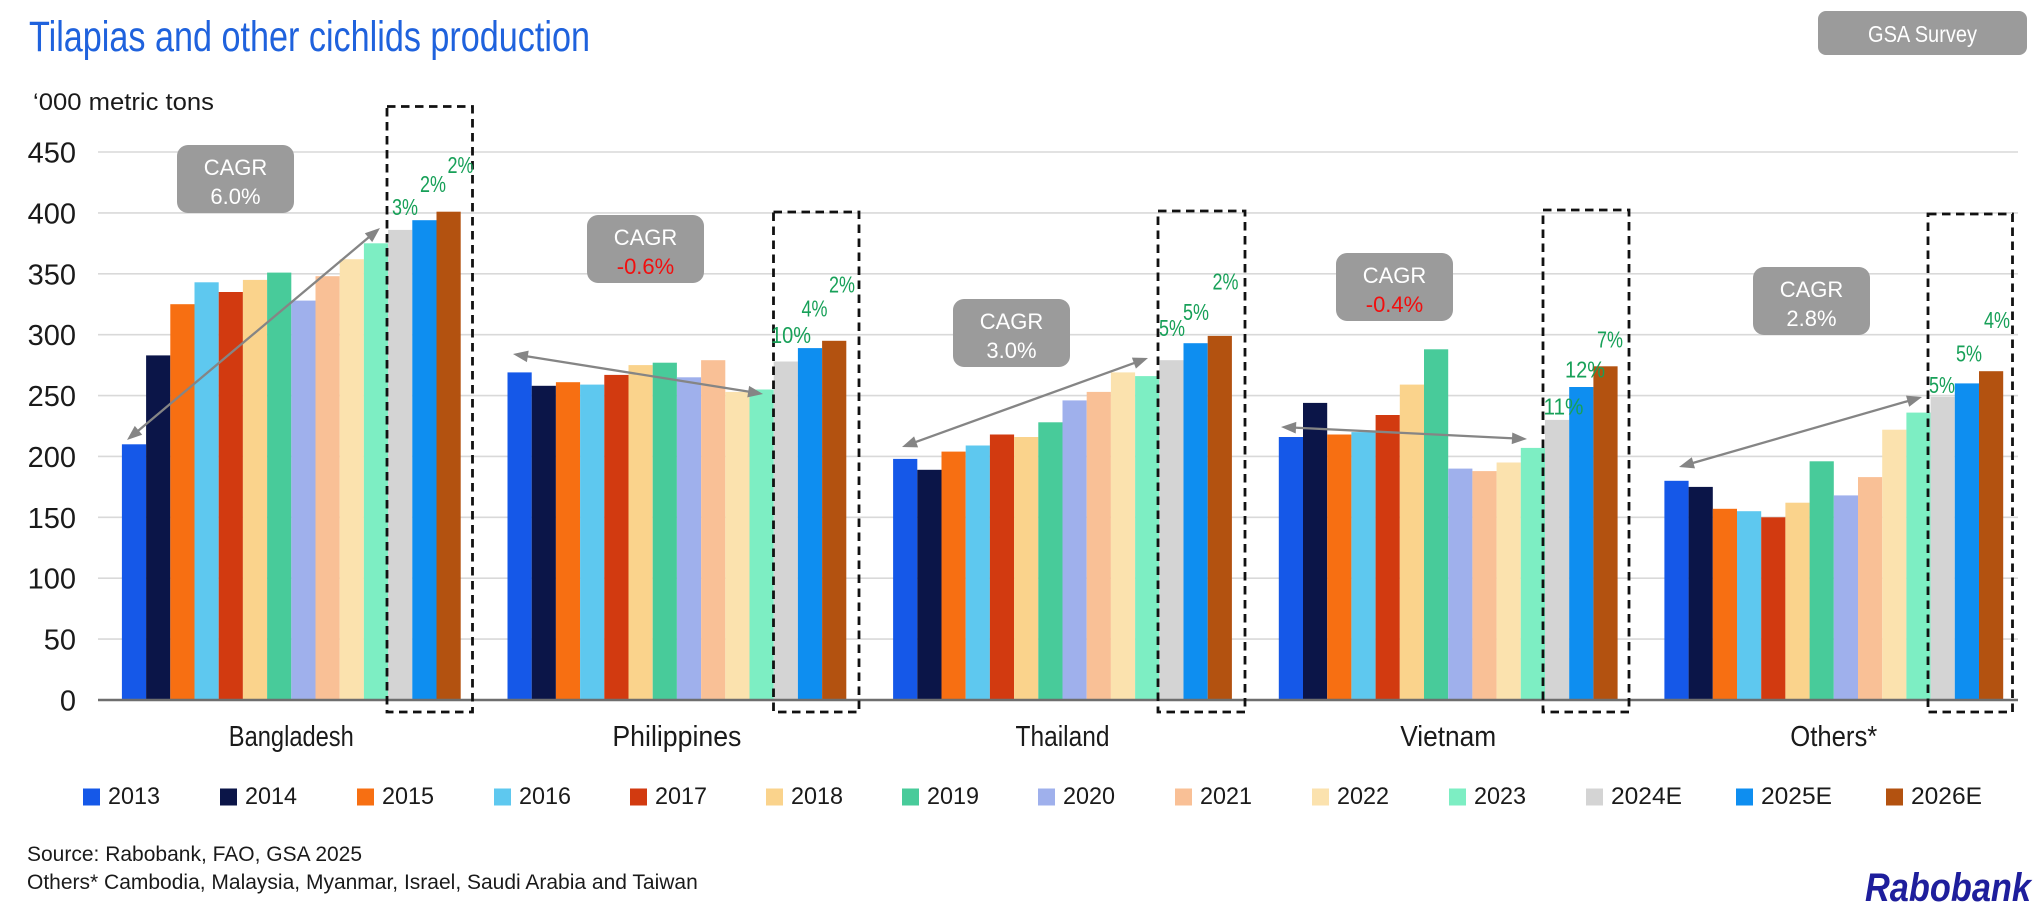 The image size is (2038, 922). Describe the element at coordinates (291, 737) in the screenshot. I see `svg-text: Bangladesh` at that location.